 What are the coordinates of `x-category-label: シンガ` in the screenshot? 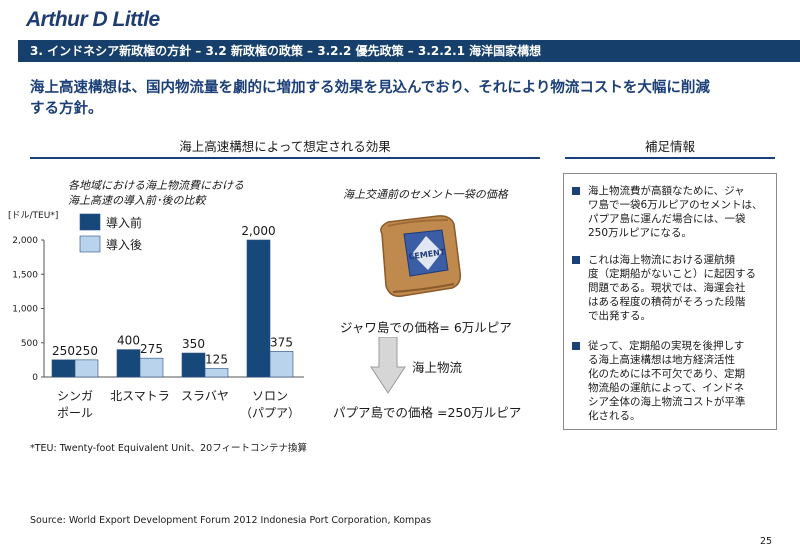 It's located at (75, 396).